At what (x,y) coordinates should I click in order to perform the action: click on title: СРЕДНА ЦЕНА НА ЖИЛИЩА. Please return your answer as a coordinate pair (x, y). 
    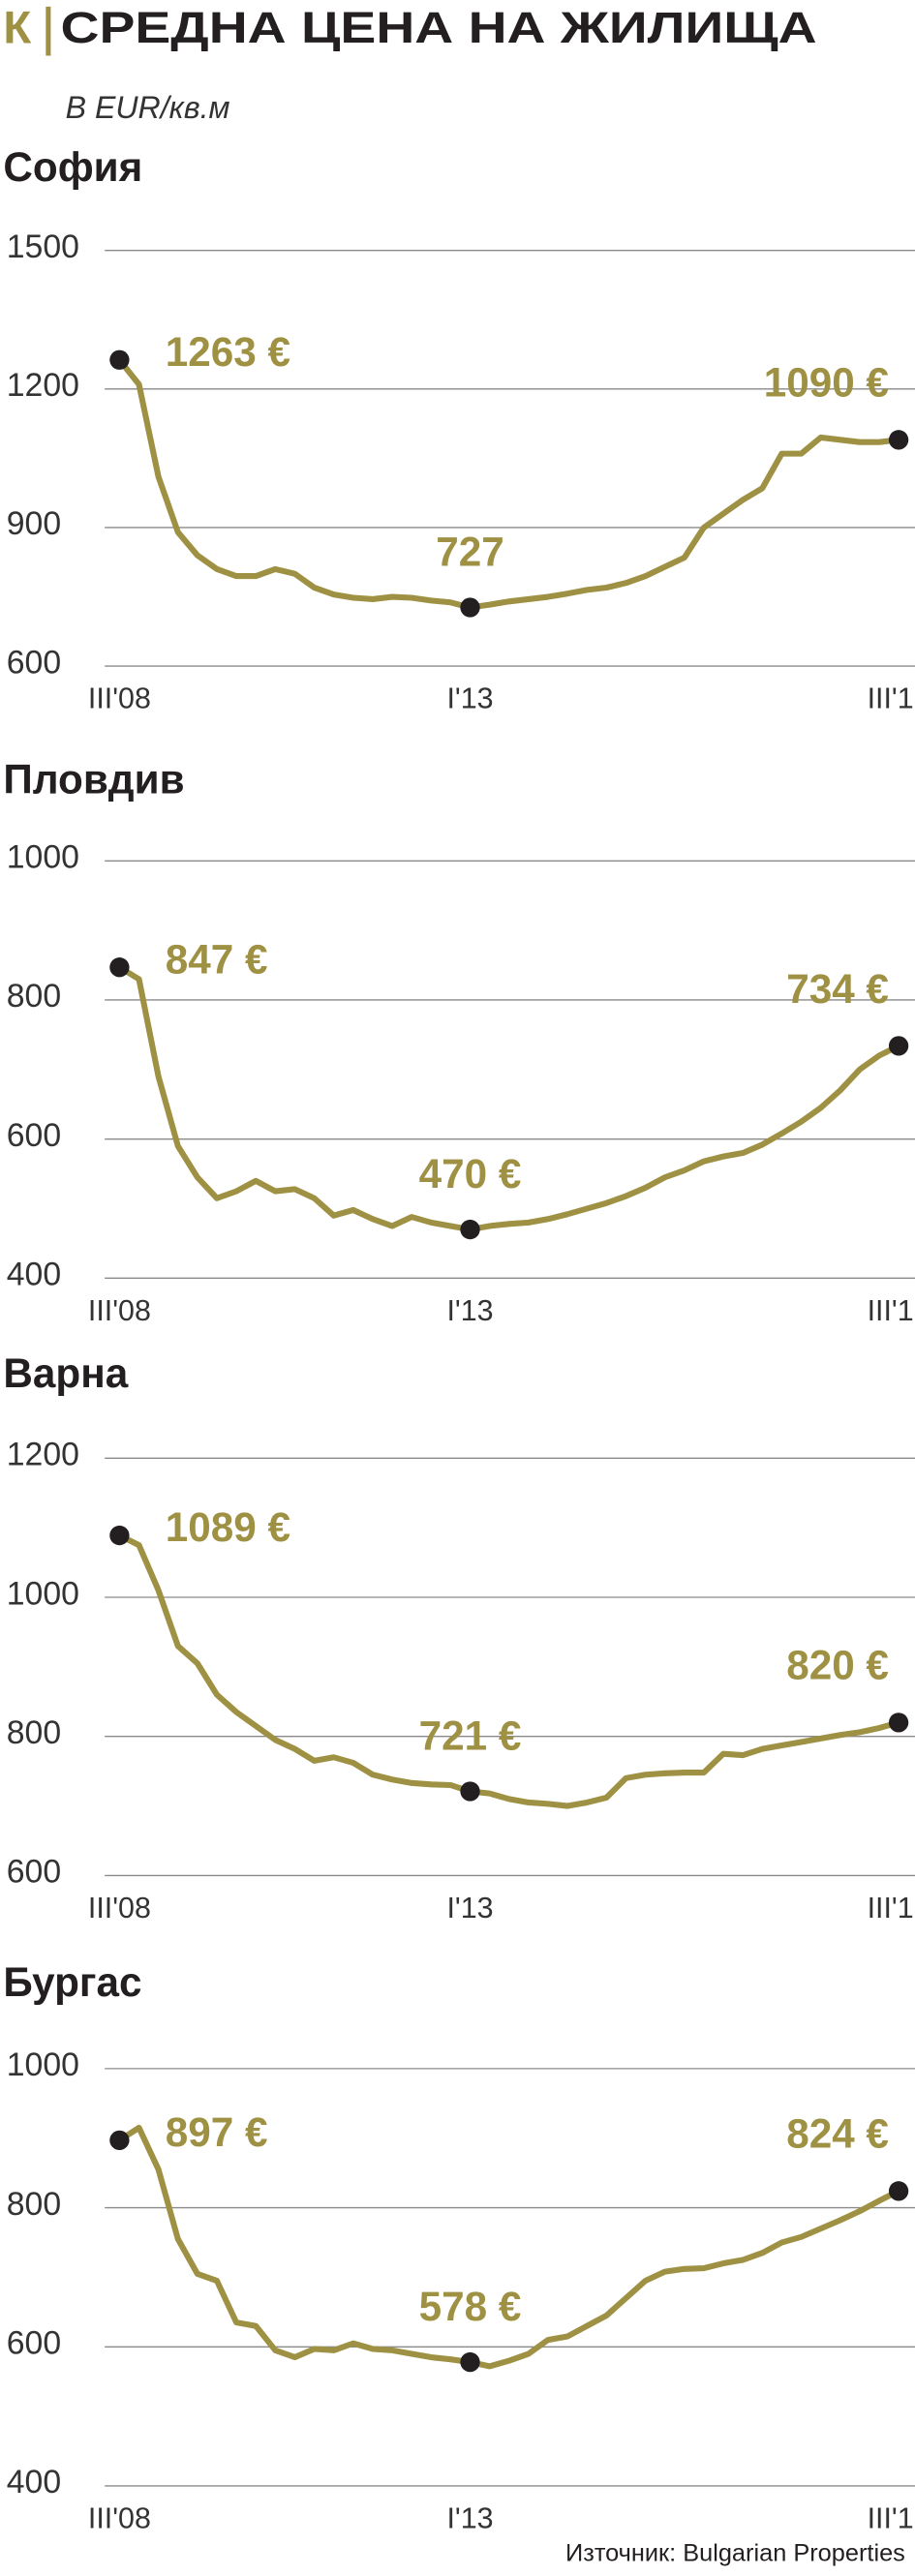
    Looking at the image, I should click on (439, 27).